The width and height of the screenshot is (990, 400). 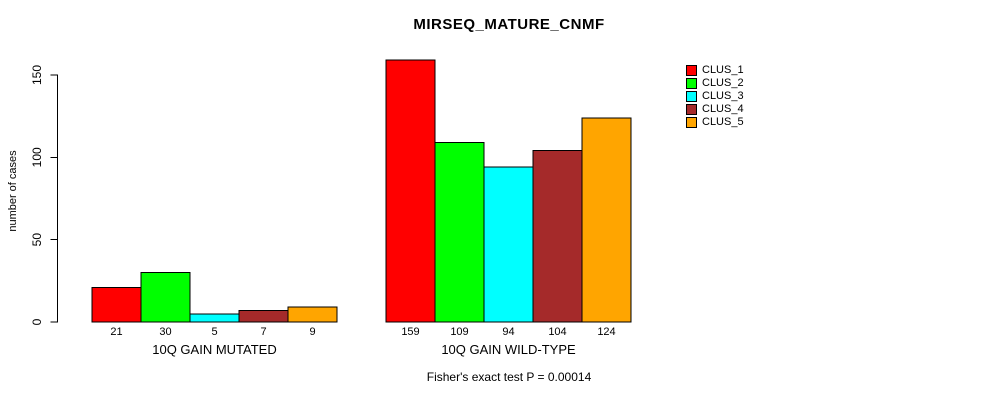 What do you see at coordinates (312, 314) in the screenshot?
I see `bar-clus_5-group0` at bounding box center [312, 314].